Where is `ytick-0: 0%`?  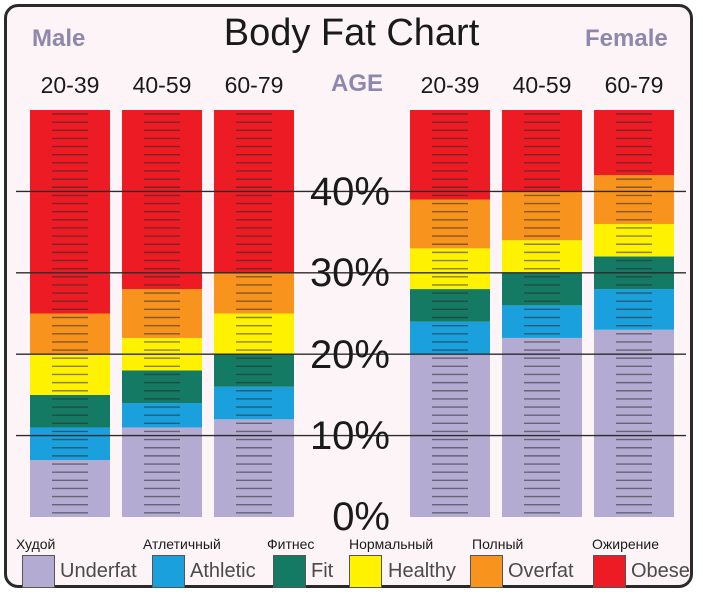 ytick-0: 0% is located at coordinates (361, 517).